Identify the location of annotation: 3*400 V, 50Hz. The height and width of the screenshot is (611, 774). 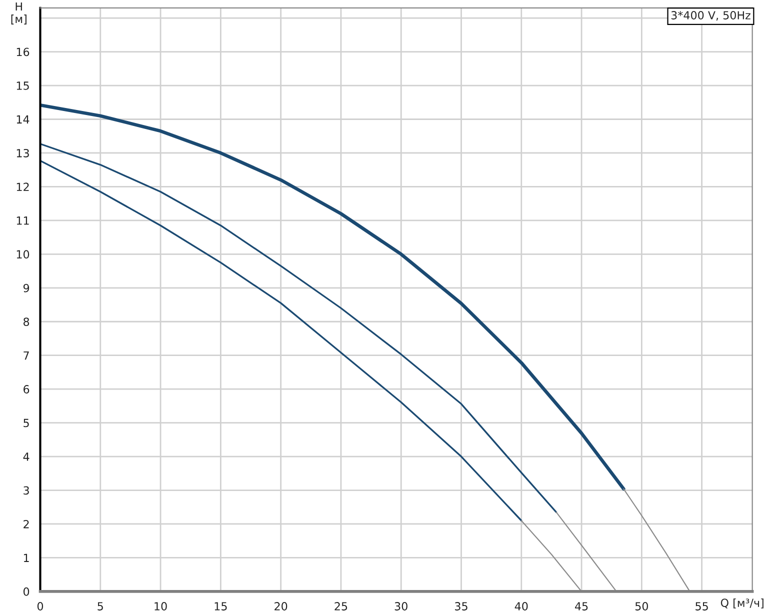
(710, 16).